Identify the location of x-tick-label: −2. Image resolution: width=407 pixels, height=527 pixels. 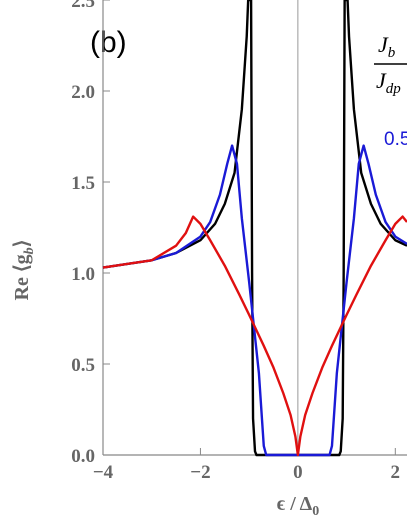
(200, 472).